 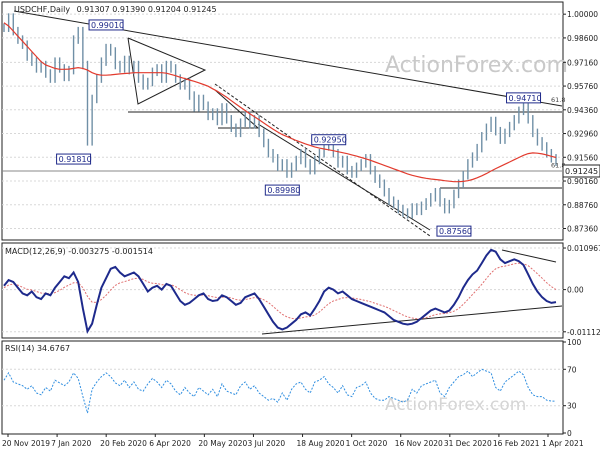 I want to click on x-axis-label: 6 Apr 2020, so click(x=170, y=443).